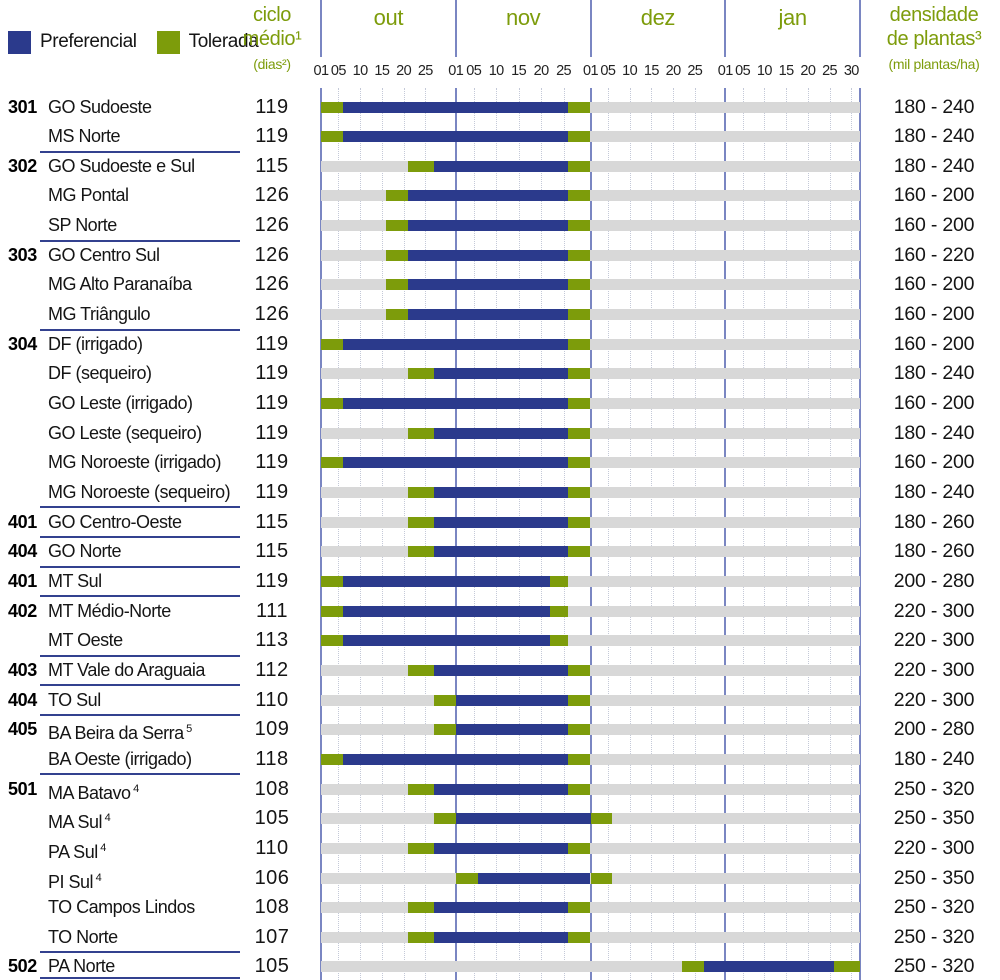 This screenshot has height=980, width=1000. Describe the element at coordinates (160, 671) in the screenshot. I see `row-labels: 403 MT Vale do Araguaia 112` at that location.